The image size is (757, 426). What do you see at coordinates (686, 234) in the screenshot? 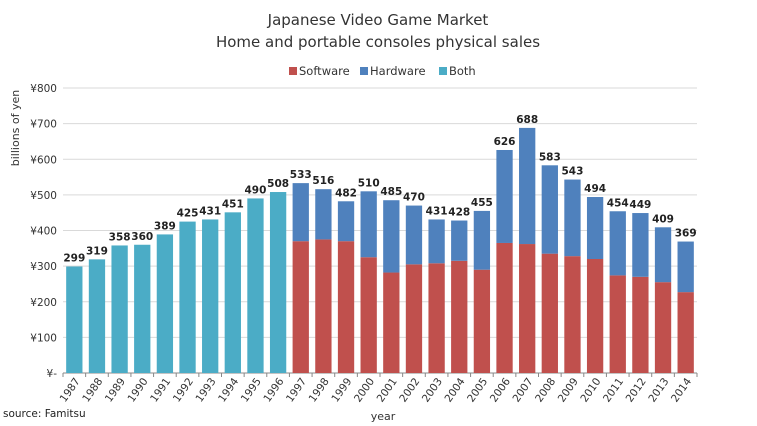
I see `bar-total-label: 369` at bounding box center [686, 234].